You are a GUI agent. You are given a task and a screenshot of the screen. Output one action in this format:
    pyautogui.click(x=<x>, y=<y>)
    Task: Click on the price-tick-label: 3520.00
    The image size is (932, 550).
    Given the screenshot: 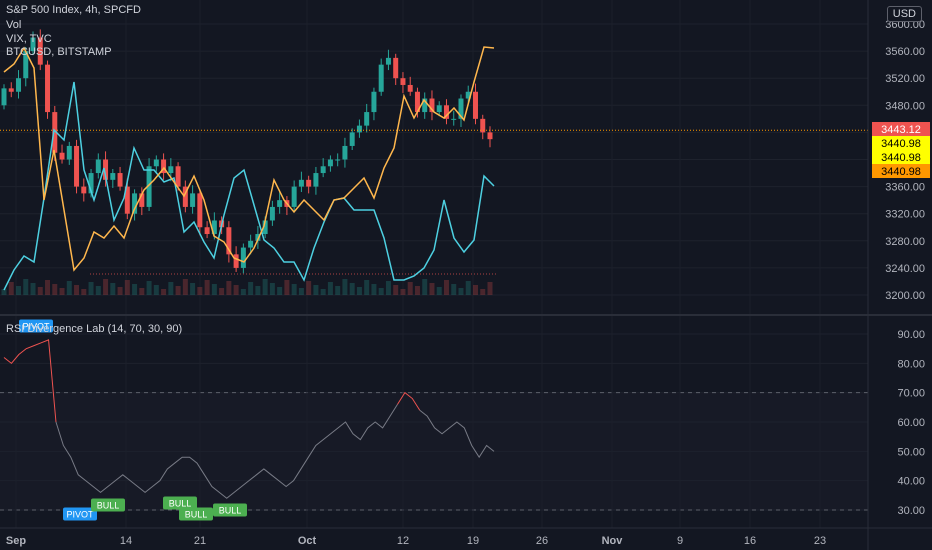 What is the action you would take?
    pyautogui.click(x=905, y=79)
    